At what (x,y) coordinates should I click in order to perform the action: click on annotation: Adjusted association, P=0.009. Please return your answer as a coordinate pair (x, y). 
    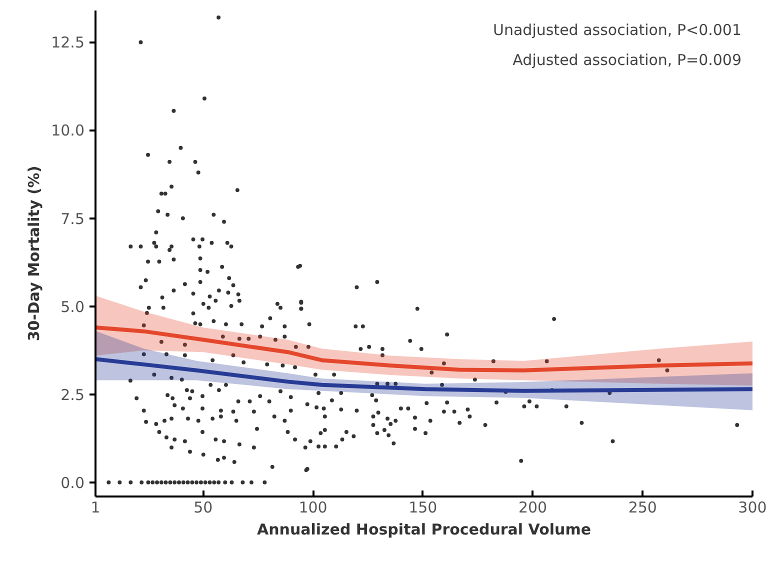
    Looking at the image, I should click on (627, 60).